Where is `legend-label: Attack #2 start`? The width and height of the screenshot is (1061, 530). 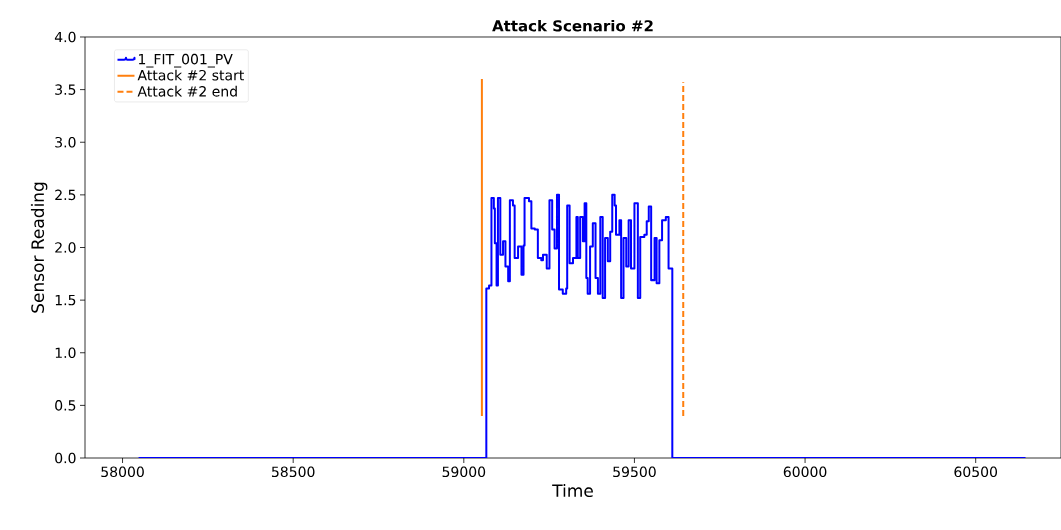 legend-label: Attack #2 start is located at coordinates (190, 75).